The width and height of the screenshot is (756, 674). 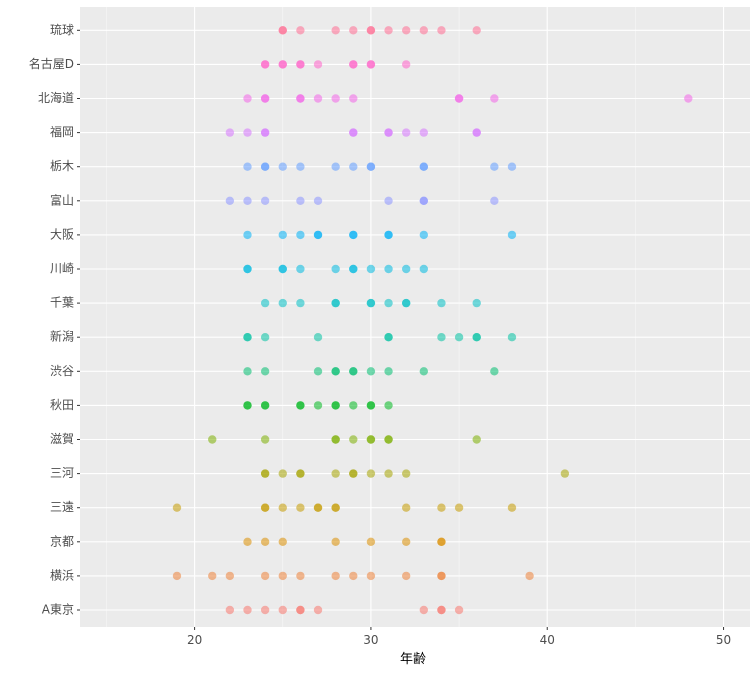 I want to click on y-tick-label: 渋谷, so click(x=62, y=371).